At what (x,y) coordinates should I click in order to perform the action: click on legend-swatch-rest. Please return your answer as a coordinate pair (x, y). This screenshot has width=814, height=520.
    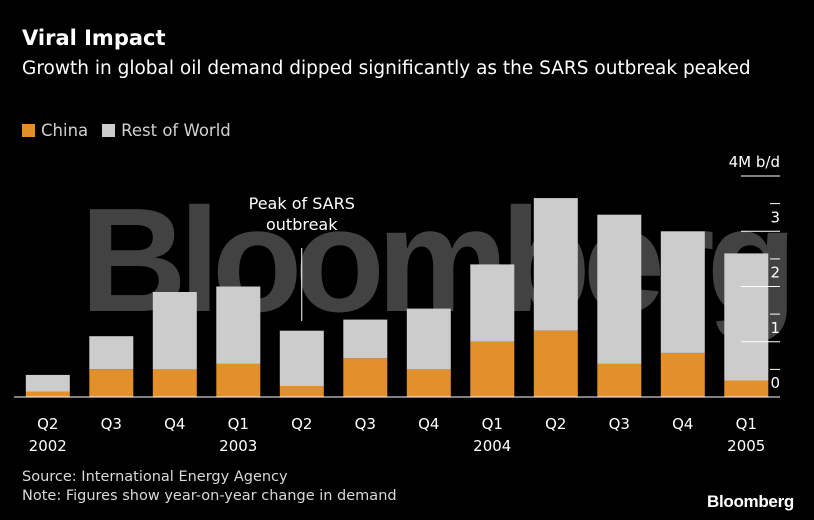
    Looking at the image, I should click on (109, 130).